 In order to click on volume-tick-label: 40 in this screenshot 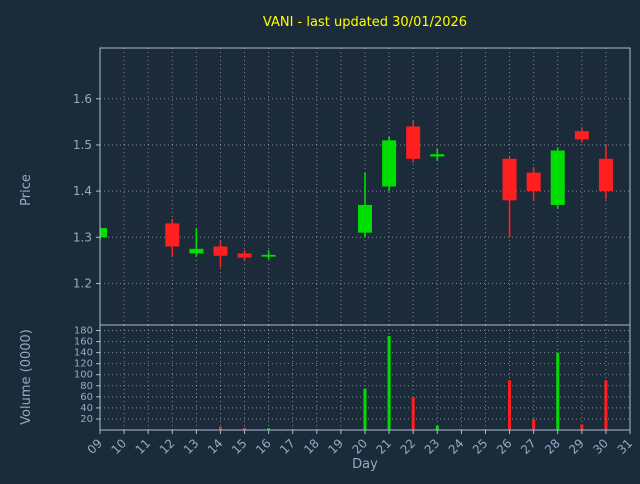, I will do `click(86, 408)`.